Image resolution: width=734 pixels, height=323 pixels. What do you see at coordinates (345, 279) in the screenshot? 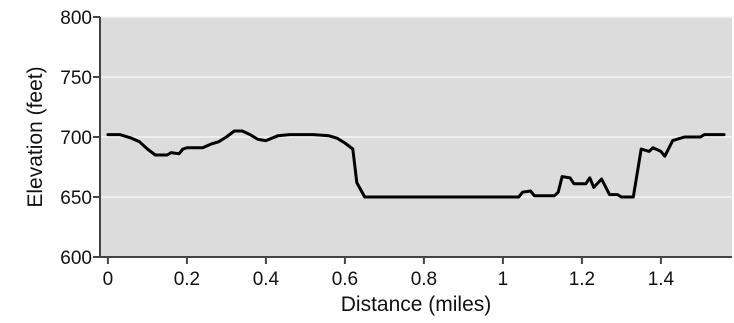
I see `x-tick-label: 0.6` at bounding box center [345, 279].